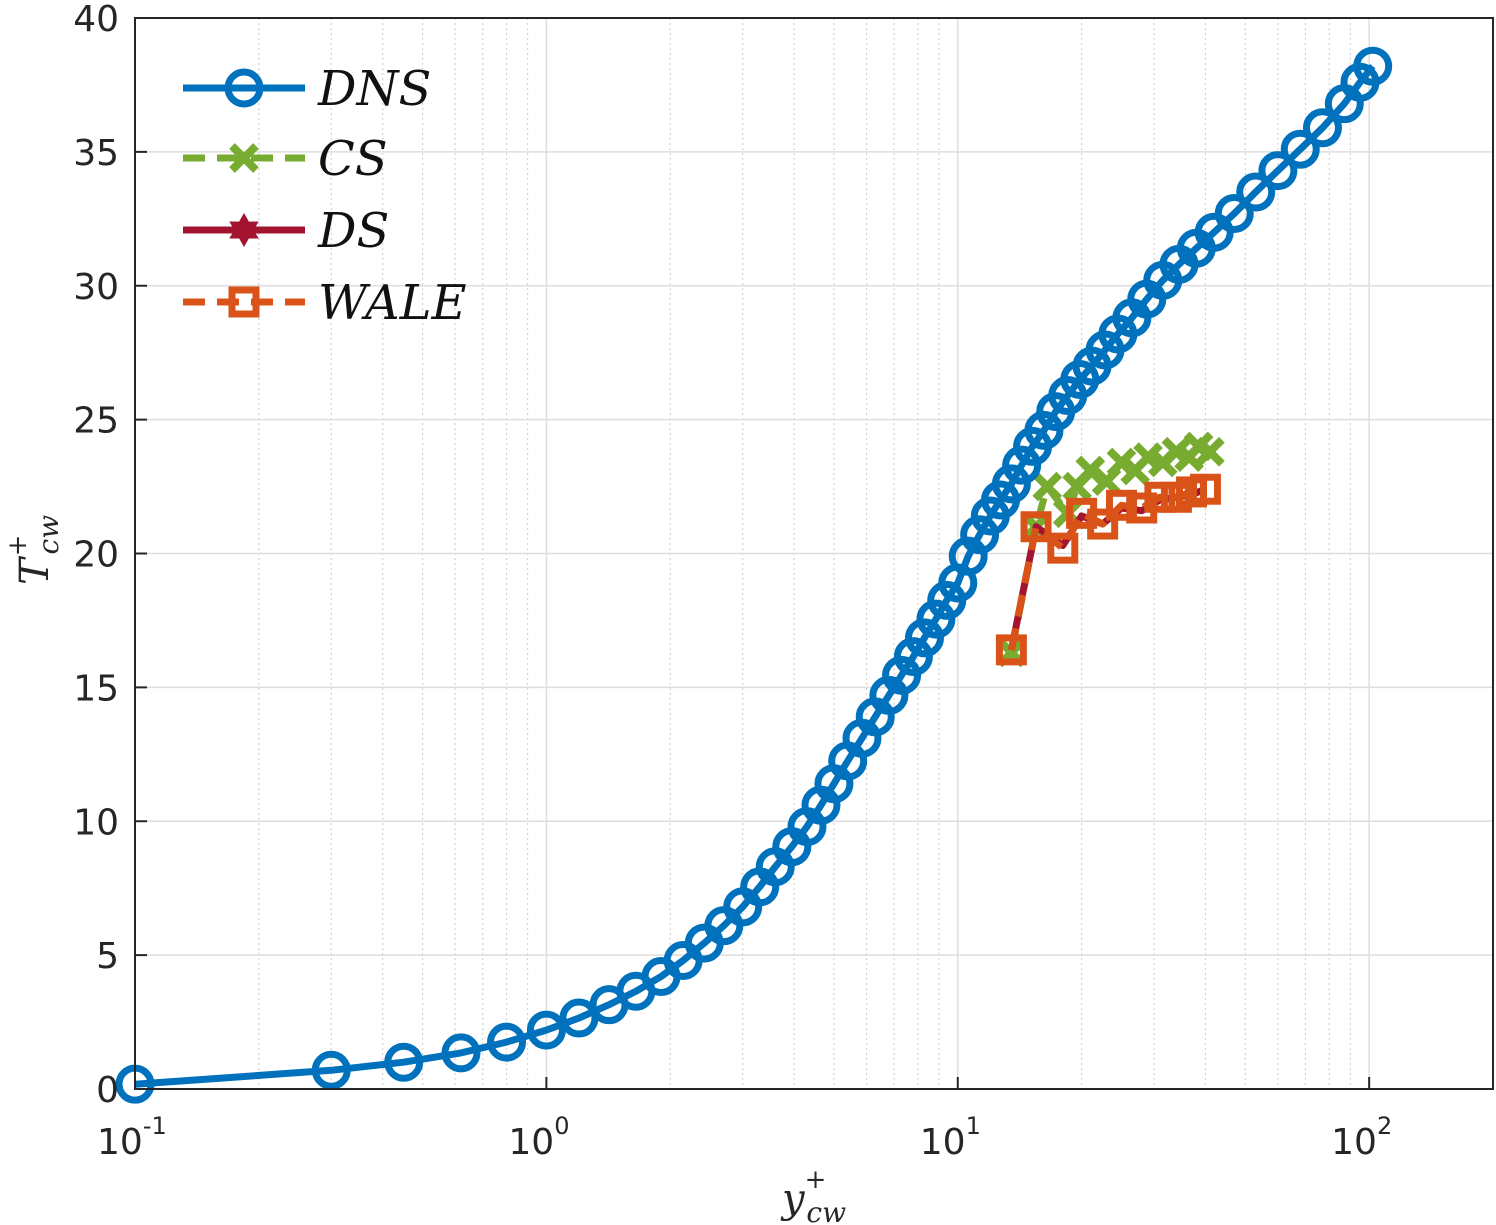  Describe the element at coordinates (96, 688) in the screenshot. I see `y-tick-label: 15` at that location.